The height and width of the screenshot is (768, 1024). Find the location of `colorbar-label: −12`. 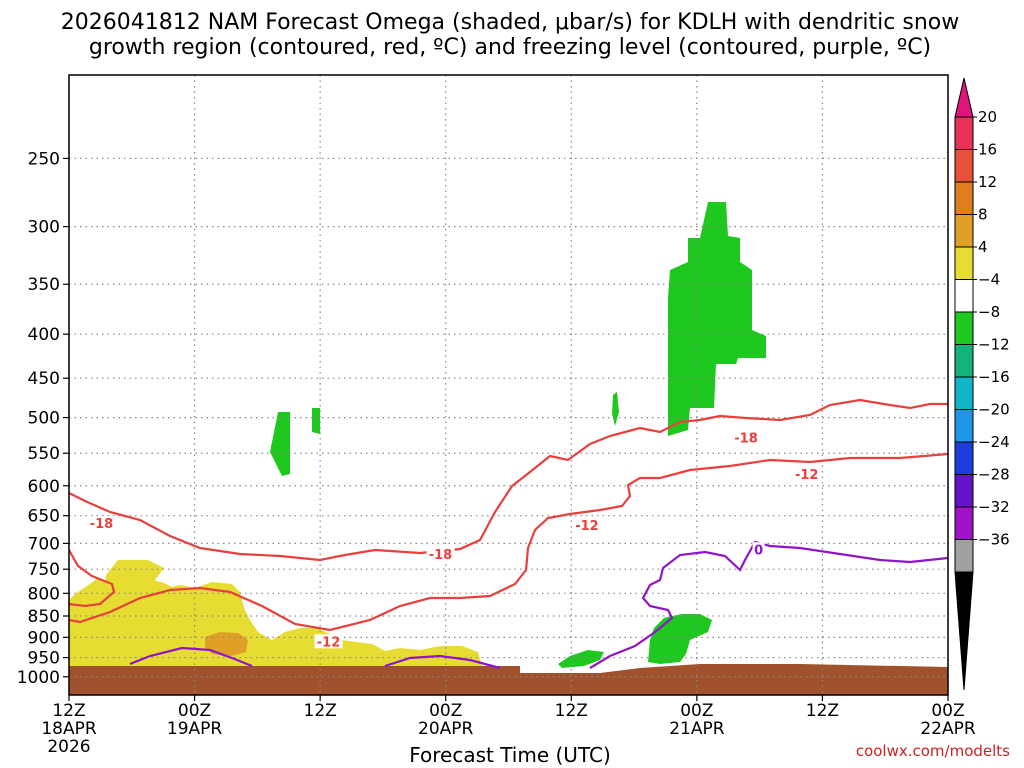

colorbar-label: −12 is located at coordinates (994, 345).